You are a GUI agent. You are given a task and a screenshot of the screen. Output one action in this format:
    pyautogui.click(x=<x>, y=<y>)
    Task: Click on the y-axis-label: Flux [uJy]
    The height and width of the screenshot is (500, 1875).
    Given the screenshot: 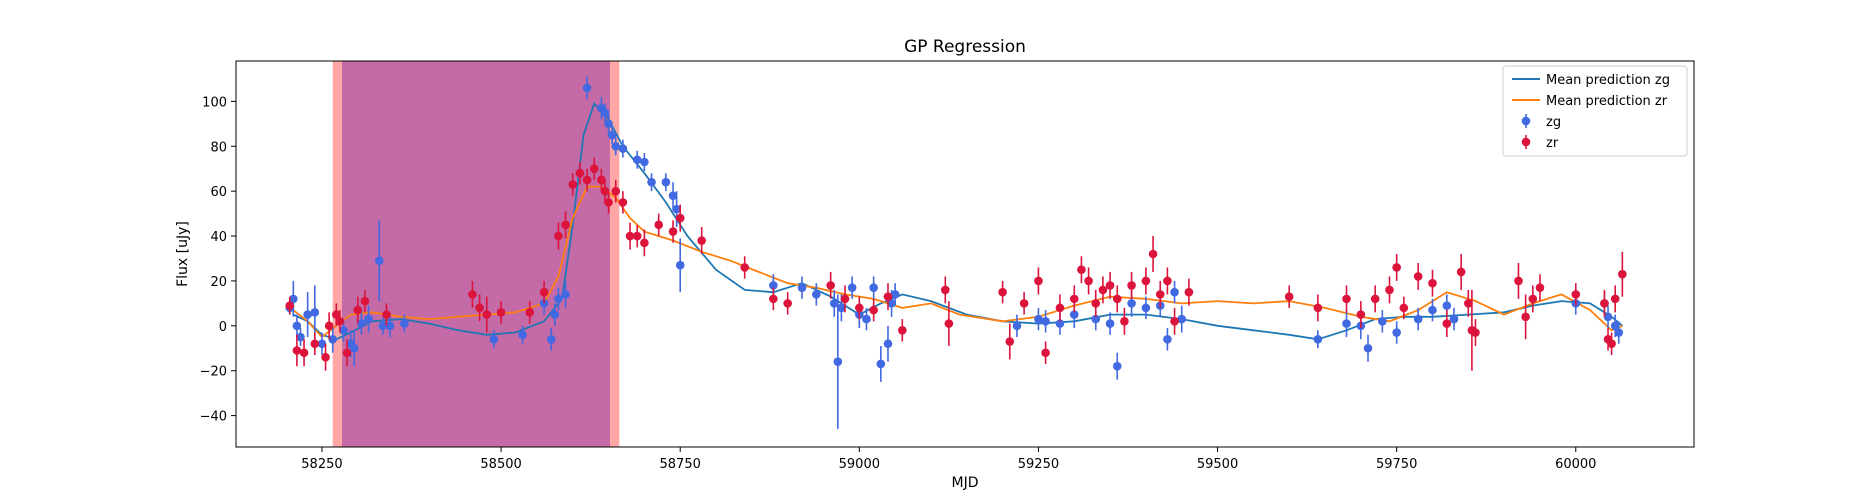 What is the action you would take?
    pyautogui.click(x=183, y=254)
    